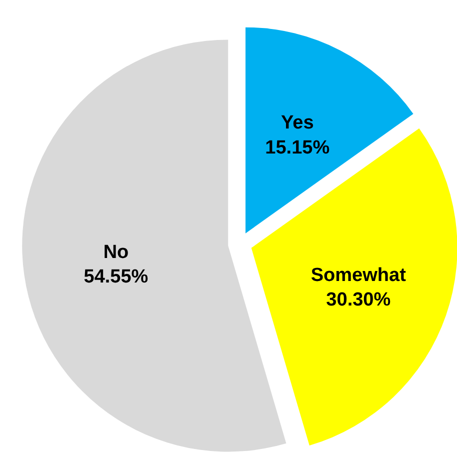 The height and width of the screenshot is (462, 457). I want to click on slice-label: Somewhat, so click(358, 275).